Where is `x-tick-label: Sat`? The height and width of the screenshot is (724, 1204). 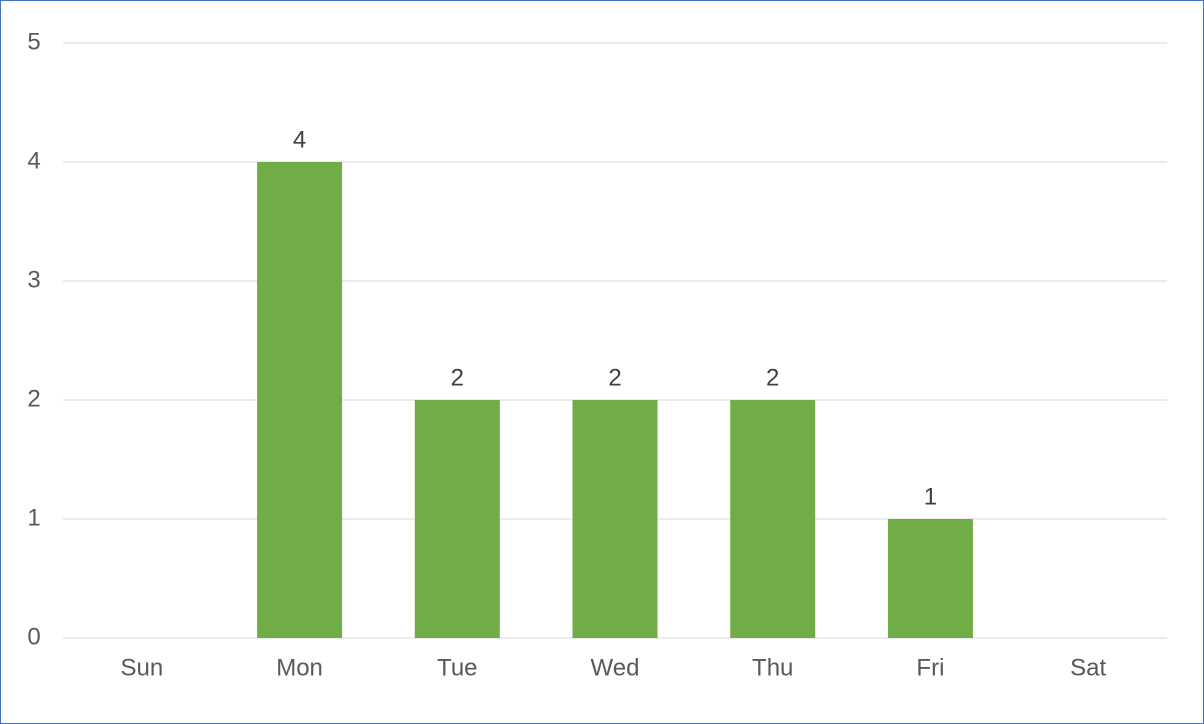
x-tick-label: Sat is located at coordinates (1088, 667).